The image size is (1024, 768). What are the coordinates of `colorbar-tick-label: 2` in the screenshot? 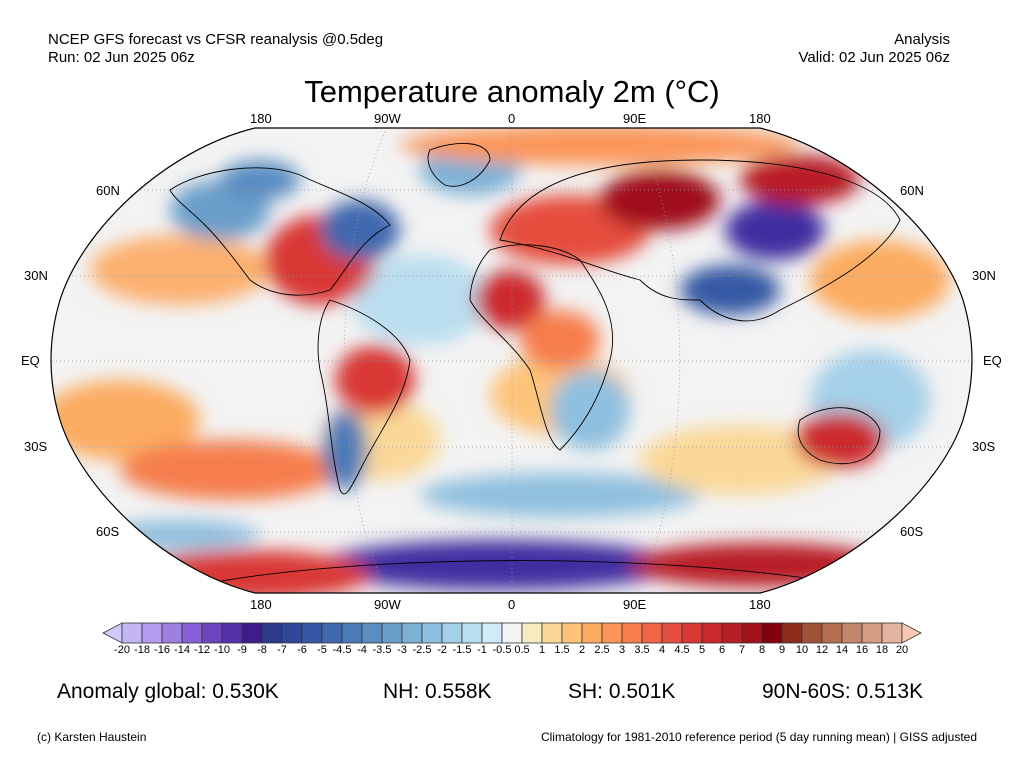 It's located at (582, 650).